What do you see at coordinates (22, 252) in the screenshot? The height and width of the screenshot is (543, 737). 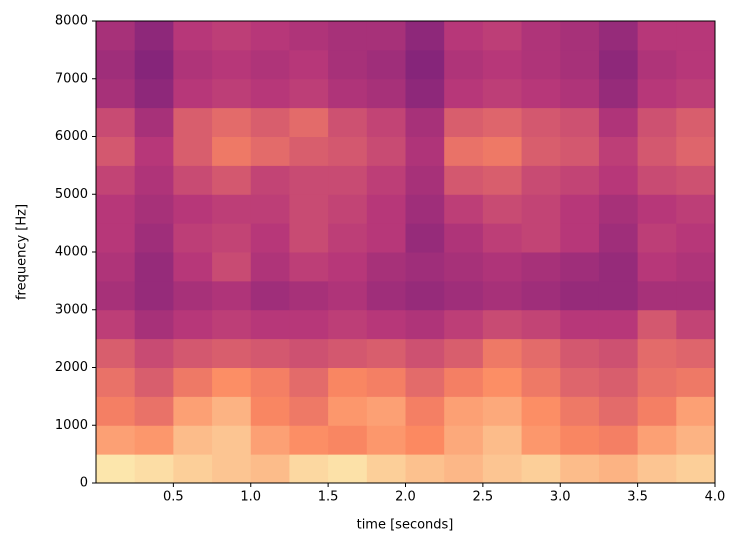 I see `y-axis-label: frequency [Hz]` at bounding box center [22, 252].